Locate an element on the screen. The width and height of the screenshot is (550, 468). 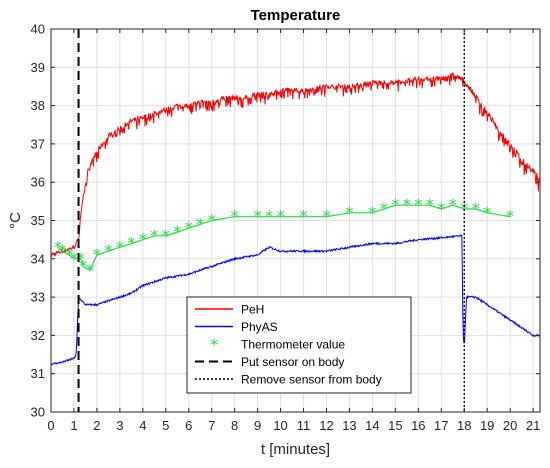
x-tick-label: 9 is located at coordinates (257, 425).